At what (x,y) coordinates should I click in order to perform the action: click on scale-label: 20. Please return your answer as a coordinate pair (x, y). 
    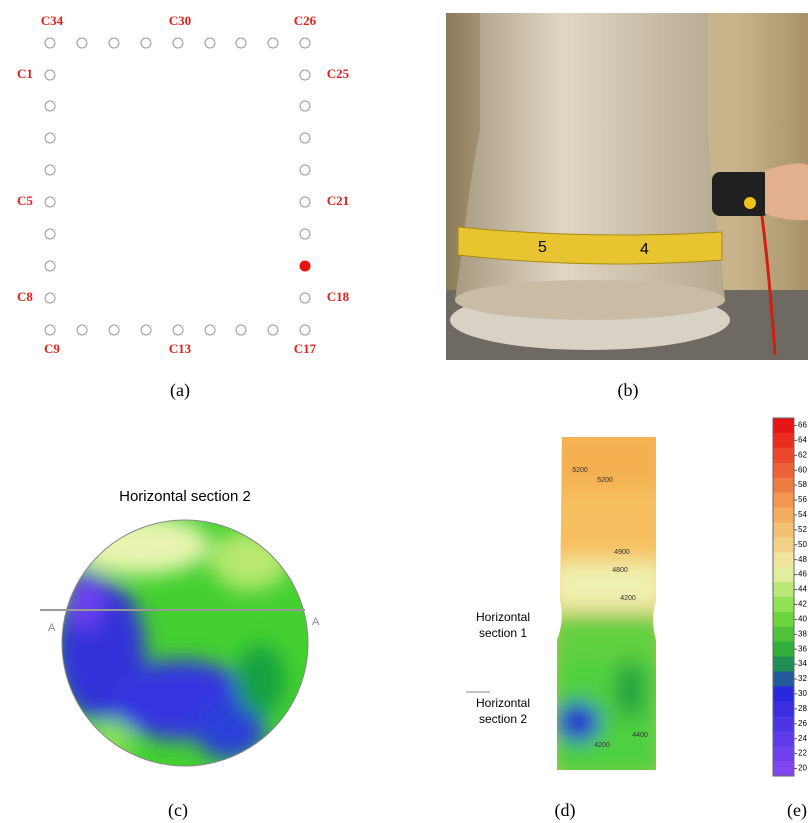
    Looking at the image, I should click on (802, 768).